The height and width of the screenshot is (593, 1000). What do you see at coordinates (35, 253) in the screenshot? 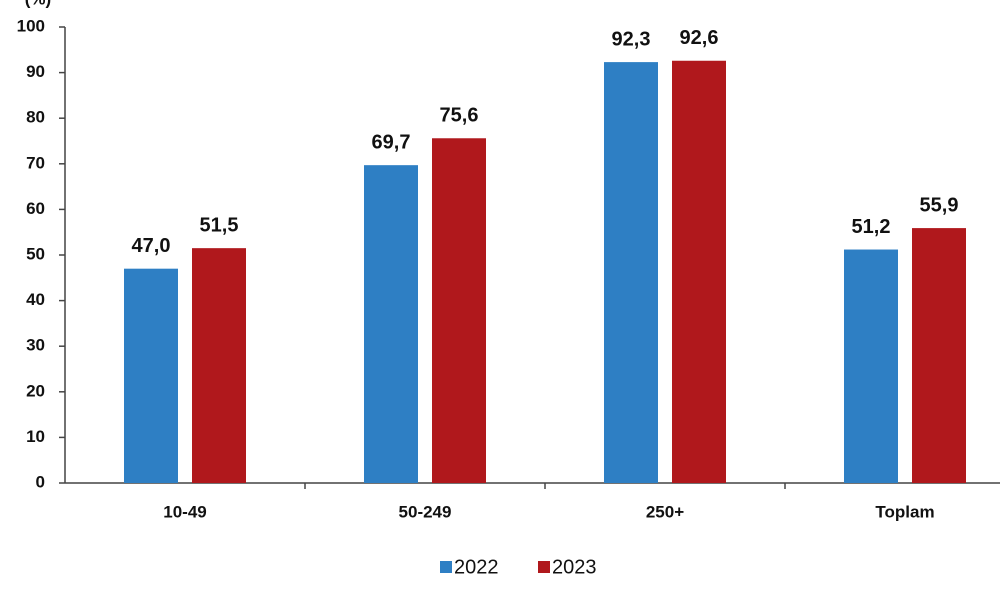
I see `y-tick-label: 50` at bounding box center [35, 253].